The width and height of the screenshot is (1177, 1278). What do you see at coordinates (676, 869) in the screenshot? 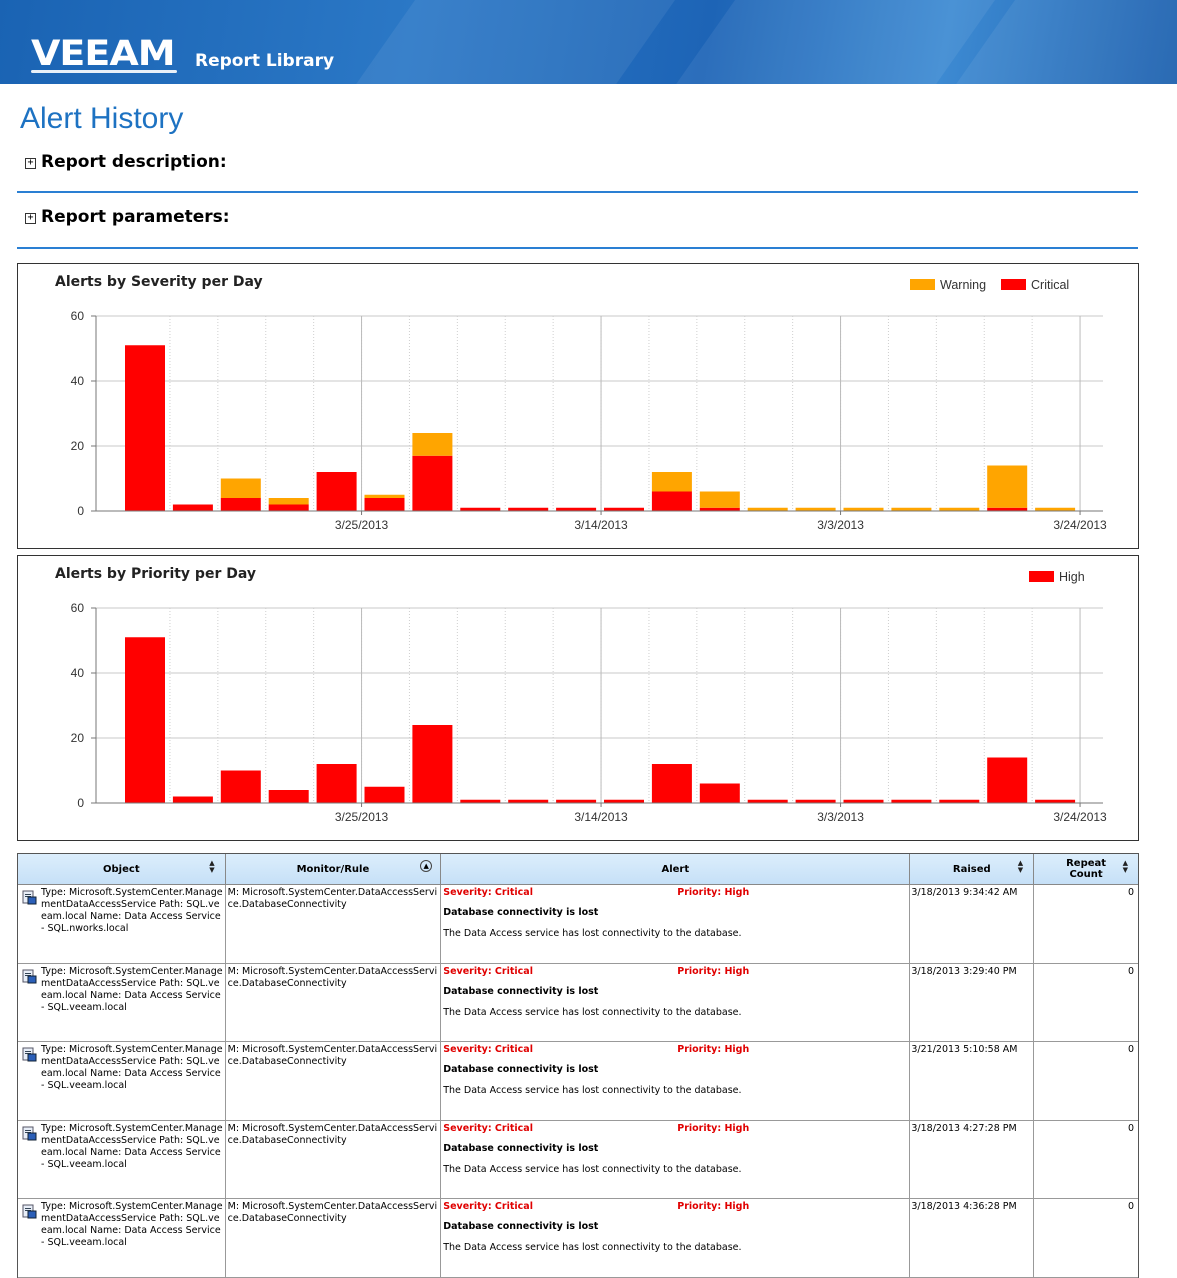
I see `column-header-alert: Alert` at bounding box center [676, 869].